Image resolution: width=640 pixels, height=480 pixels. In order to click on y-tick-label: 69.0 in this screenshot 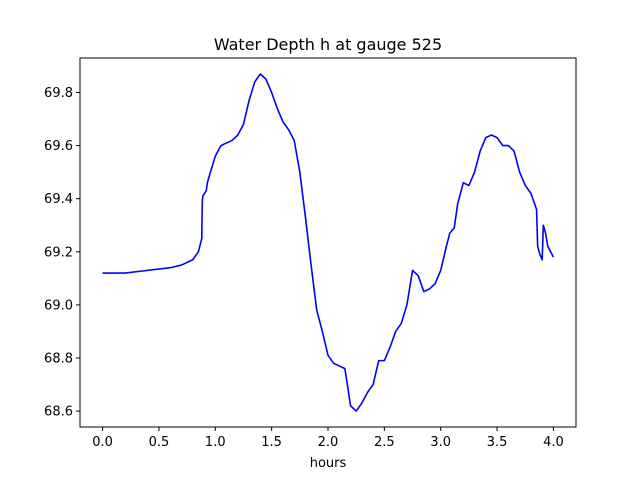, I will do `click(58, 305)`.